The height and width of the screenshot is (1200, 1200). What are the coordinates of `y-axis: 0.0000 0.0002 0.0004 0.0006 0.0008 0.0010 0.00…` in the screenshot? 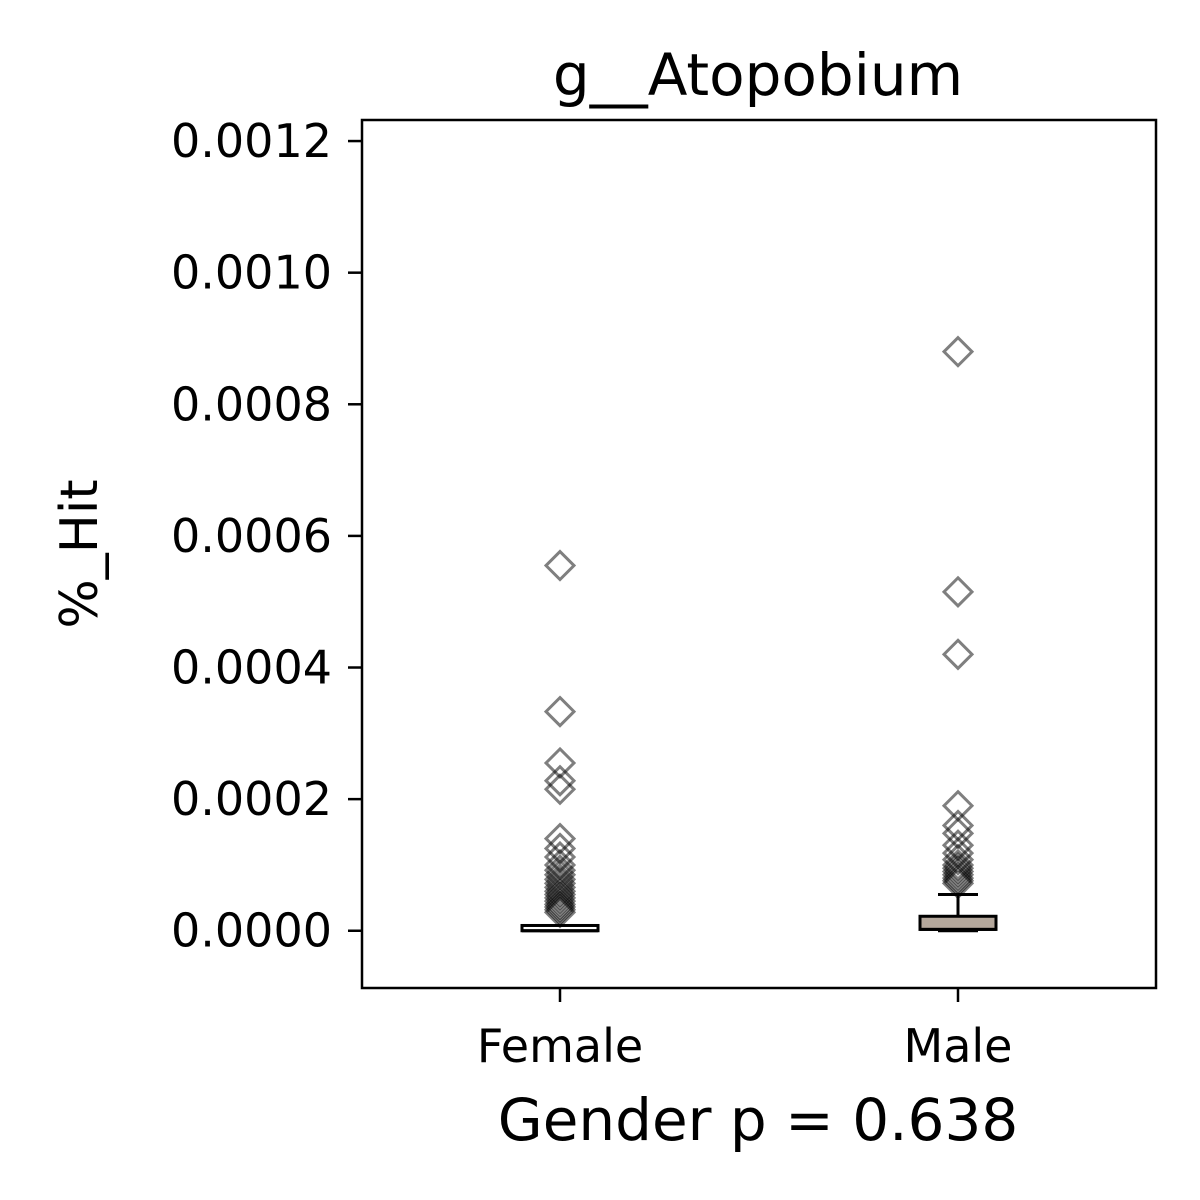 It's located at (266, 536).